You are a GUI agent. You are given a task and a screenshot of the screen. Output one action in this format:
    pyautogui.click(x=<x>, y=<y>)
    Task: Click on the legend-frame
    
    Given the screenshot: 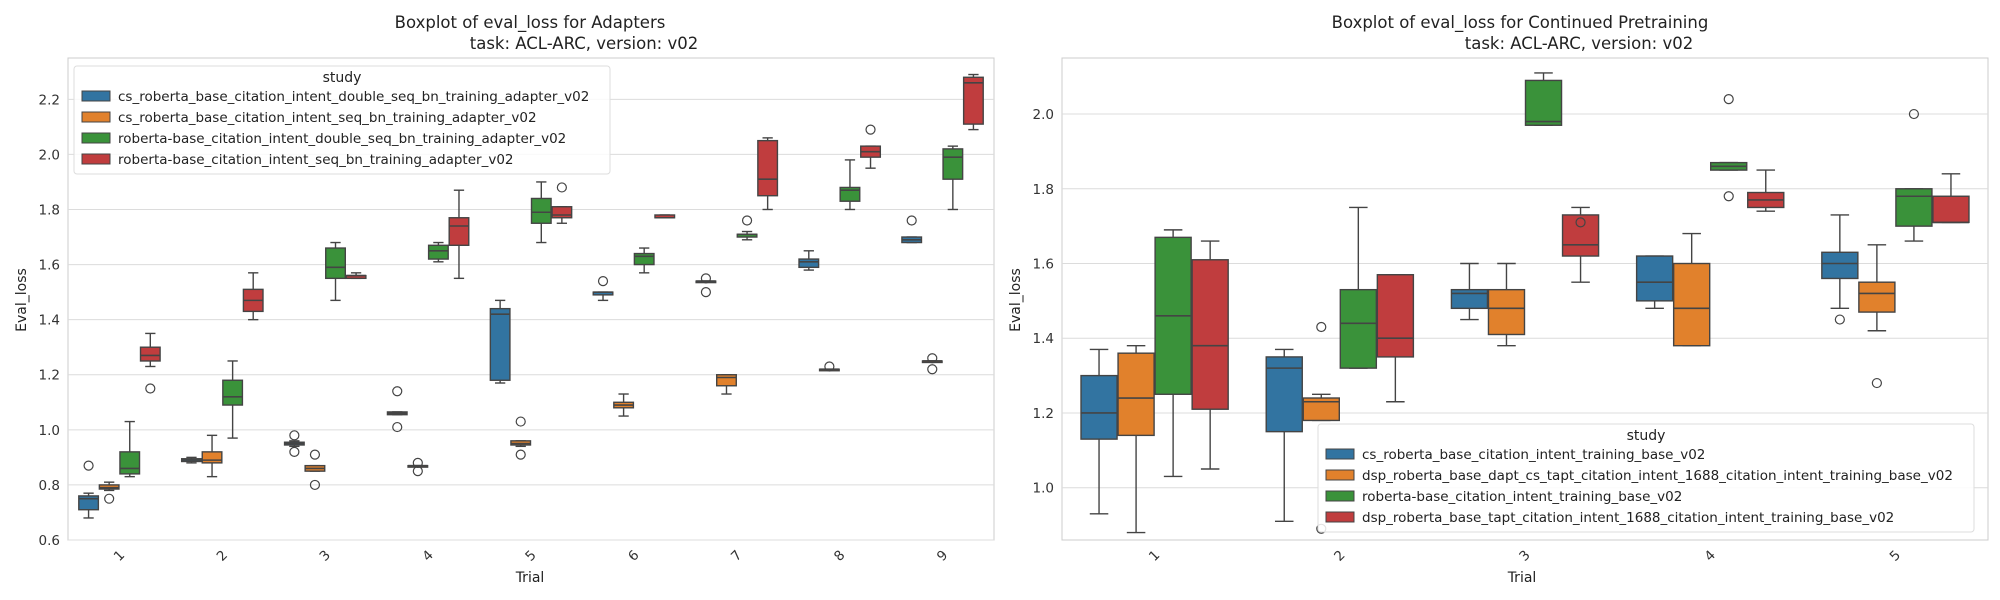 What is the action you would take?
    pyautogui.click(x=1646, y=478)
    